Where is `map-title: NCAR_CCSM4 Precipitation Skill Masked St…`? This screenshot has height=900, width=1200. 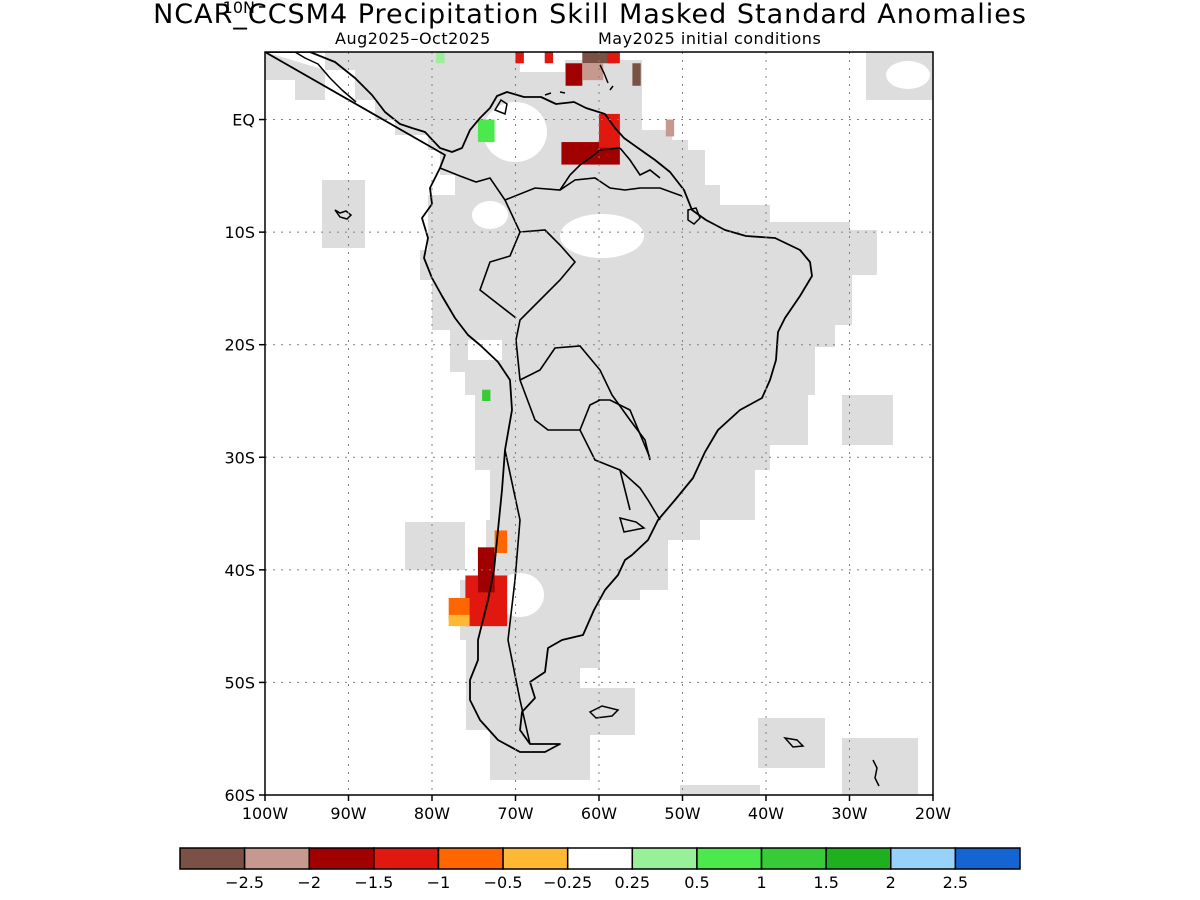 map-title: NCAR_CCSM4 Precipitation Skill Masked St… is located at coordinates (590, 15).